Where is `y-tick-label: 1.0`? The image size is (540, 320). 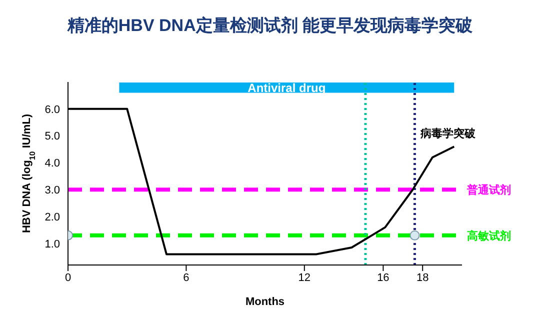 y-tick-label: 1.0 is located at coordinates (52, 244).